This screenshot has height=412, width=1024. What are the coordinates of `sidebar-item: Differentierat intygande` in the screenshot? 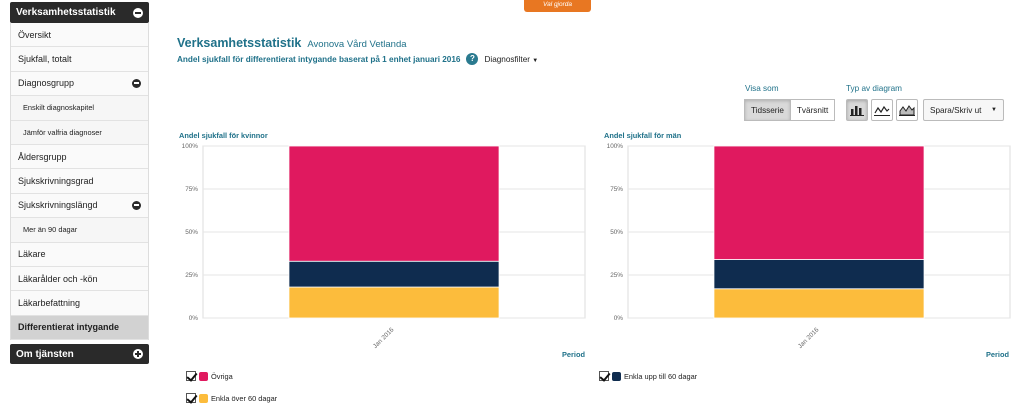 It's located at (79, 328).